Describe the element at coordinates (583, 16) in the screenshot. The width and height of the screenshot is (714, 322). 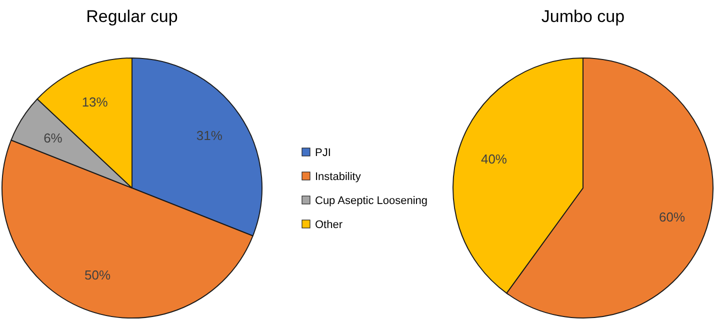
I see `chart-title: Jumbo cup` at that location.